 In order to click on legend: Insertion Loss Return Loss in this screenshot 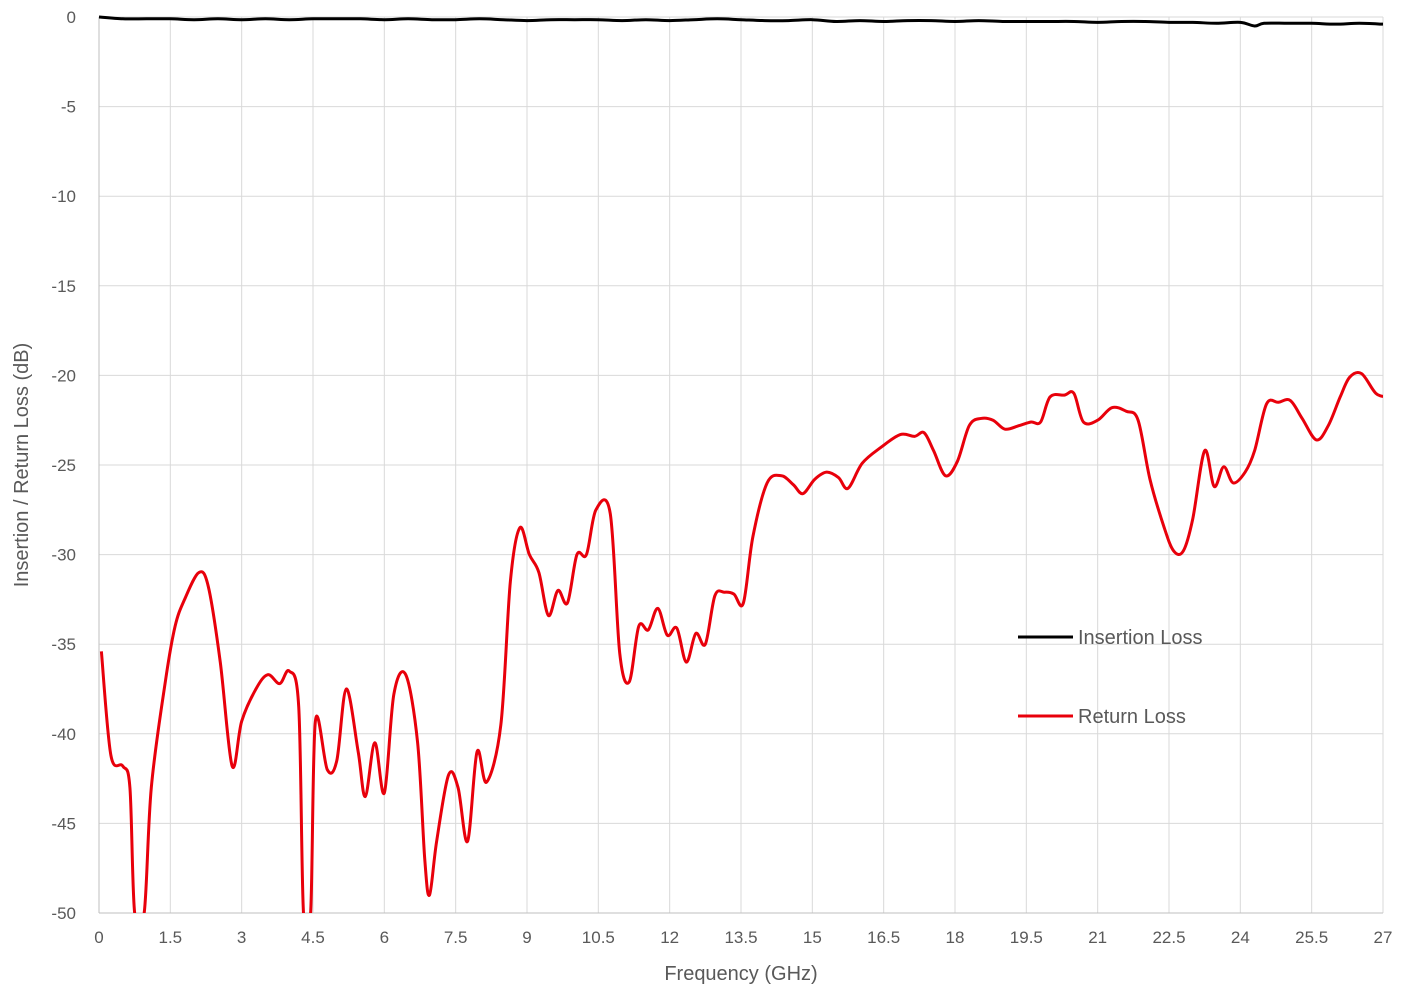, I will do `click(1110, 677)`.